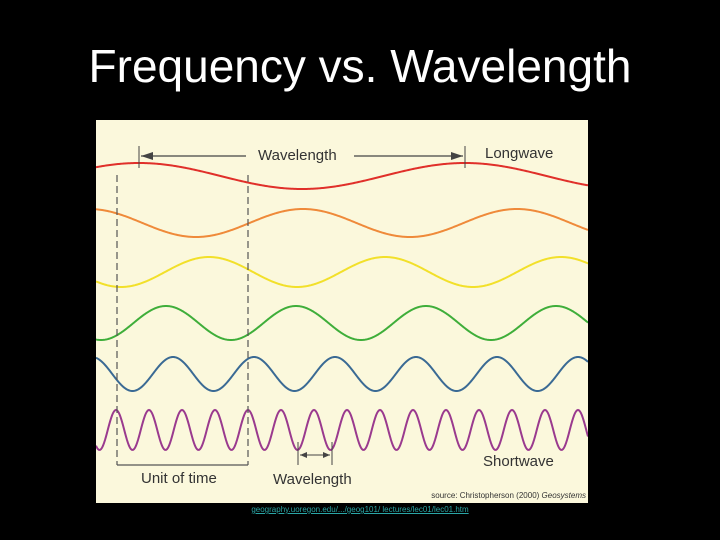  I want to click on source-title: Geosystems, so click(563, 495).